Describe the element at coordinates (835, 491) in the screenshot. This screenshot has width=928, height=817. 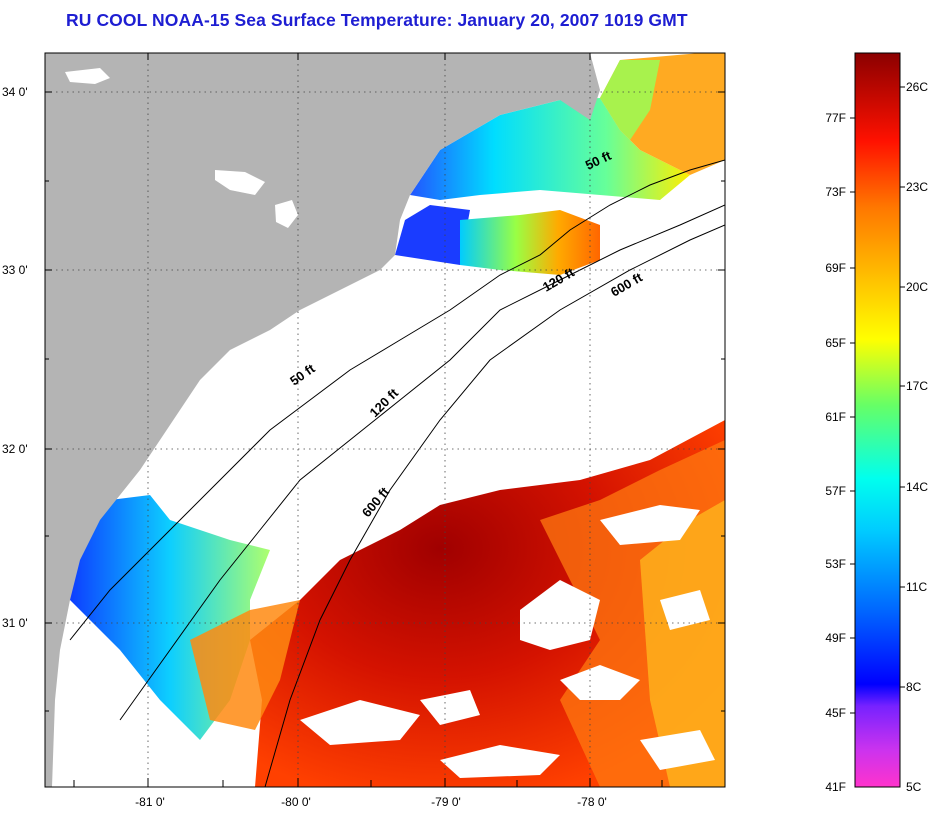
I see `colorbar-f-57: 57F` at that location.